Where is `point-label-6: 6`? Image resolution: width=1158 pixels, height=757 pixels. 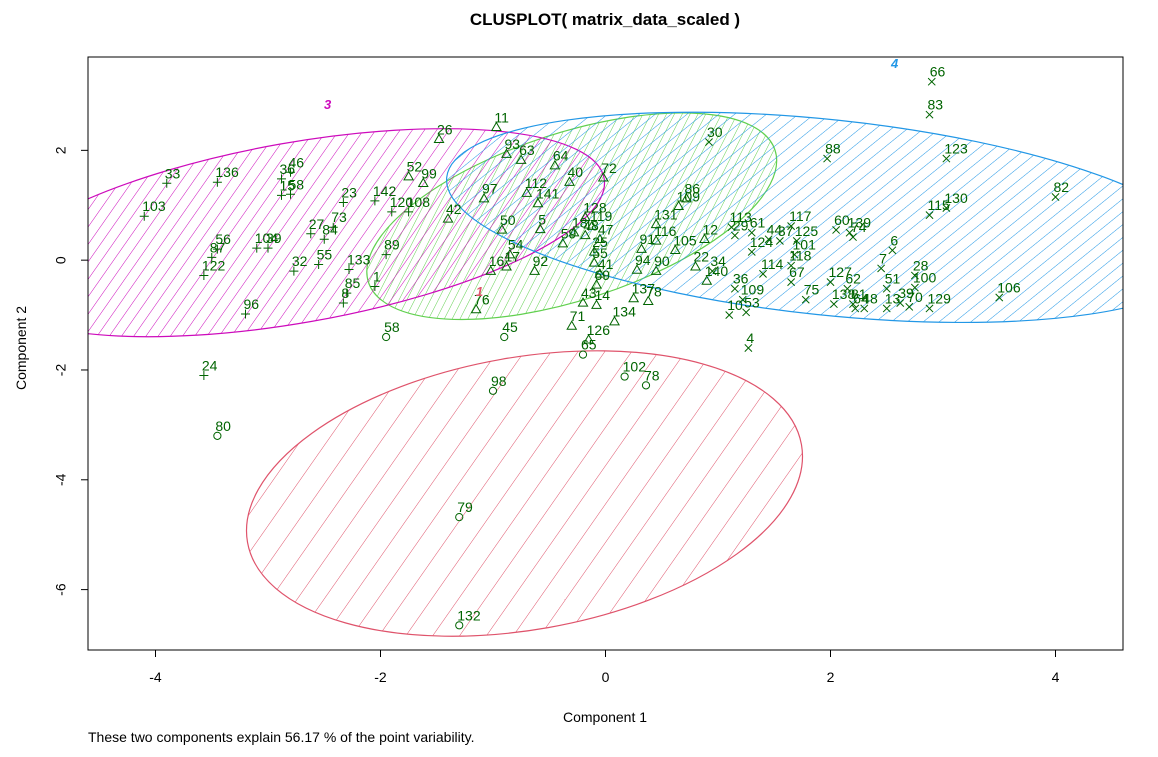
point-label-6: 6 is located at coordinates (894, 240).